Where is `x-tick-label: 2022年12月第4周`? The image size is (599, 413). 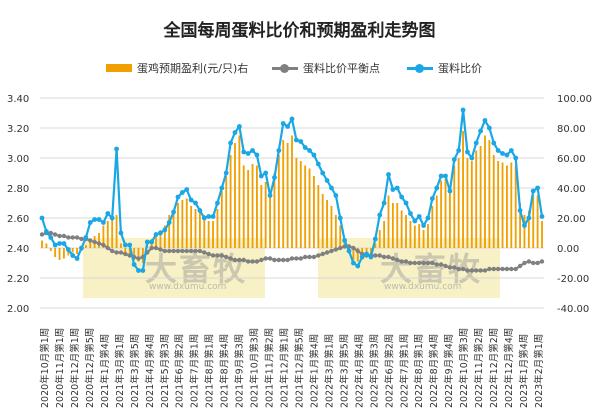 x-tick-label: 2022年12月第4周 is located at coordinates (509, 368).